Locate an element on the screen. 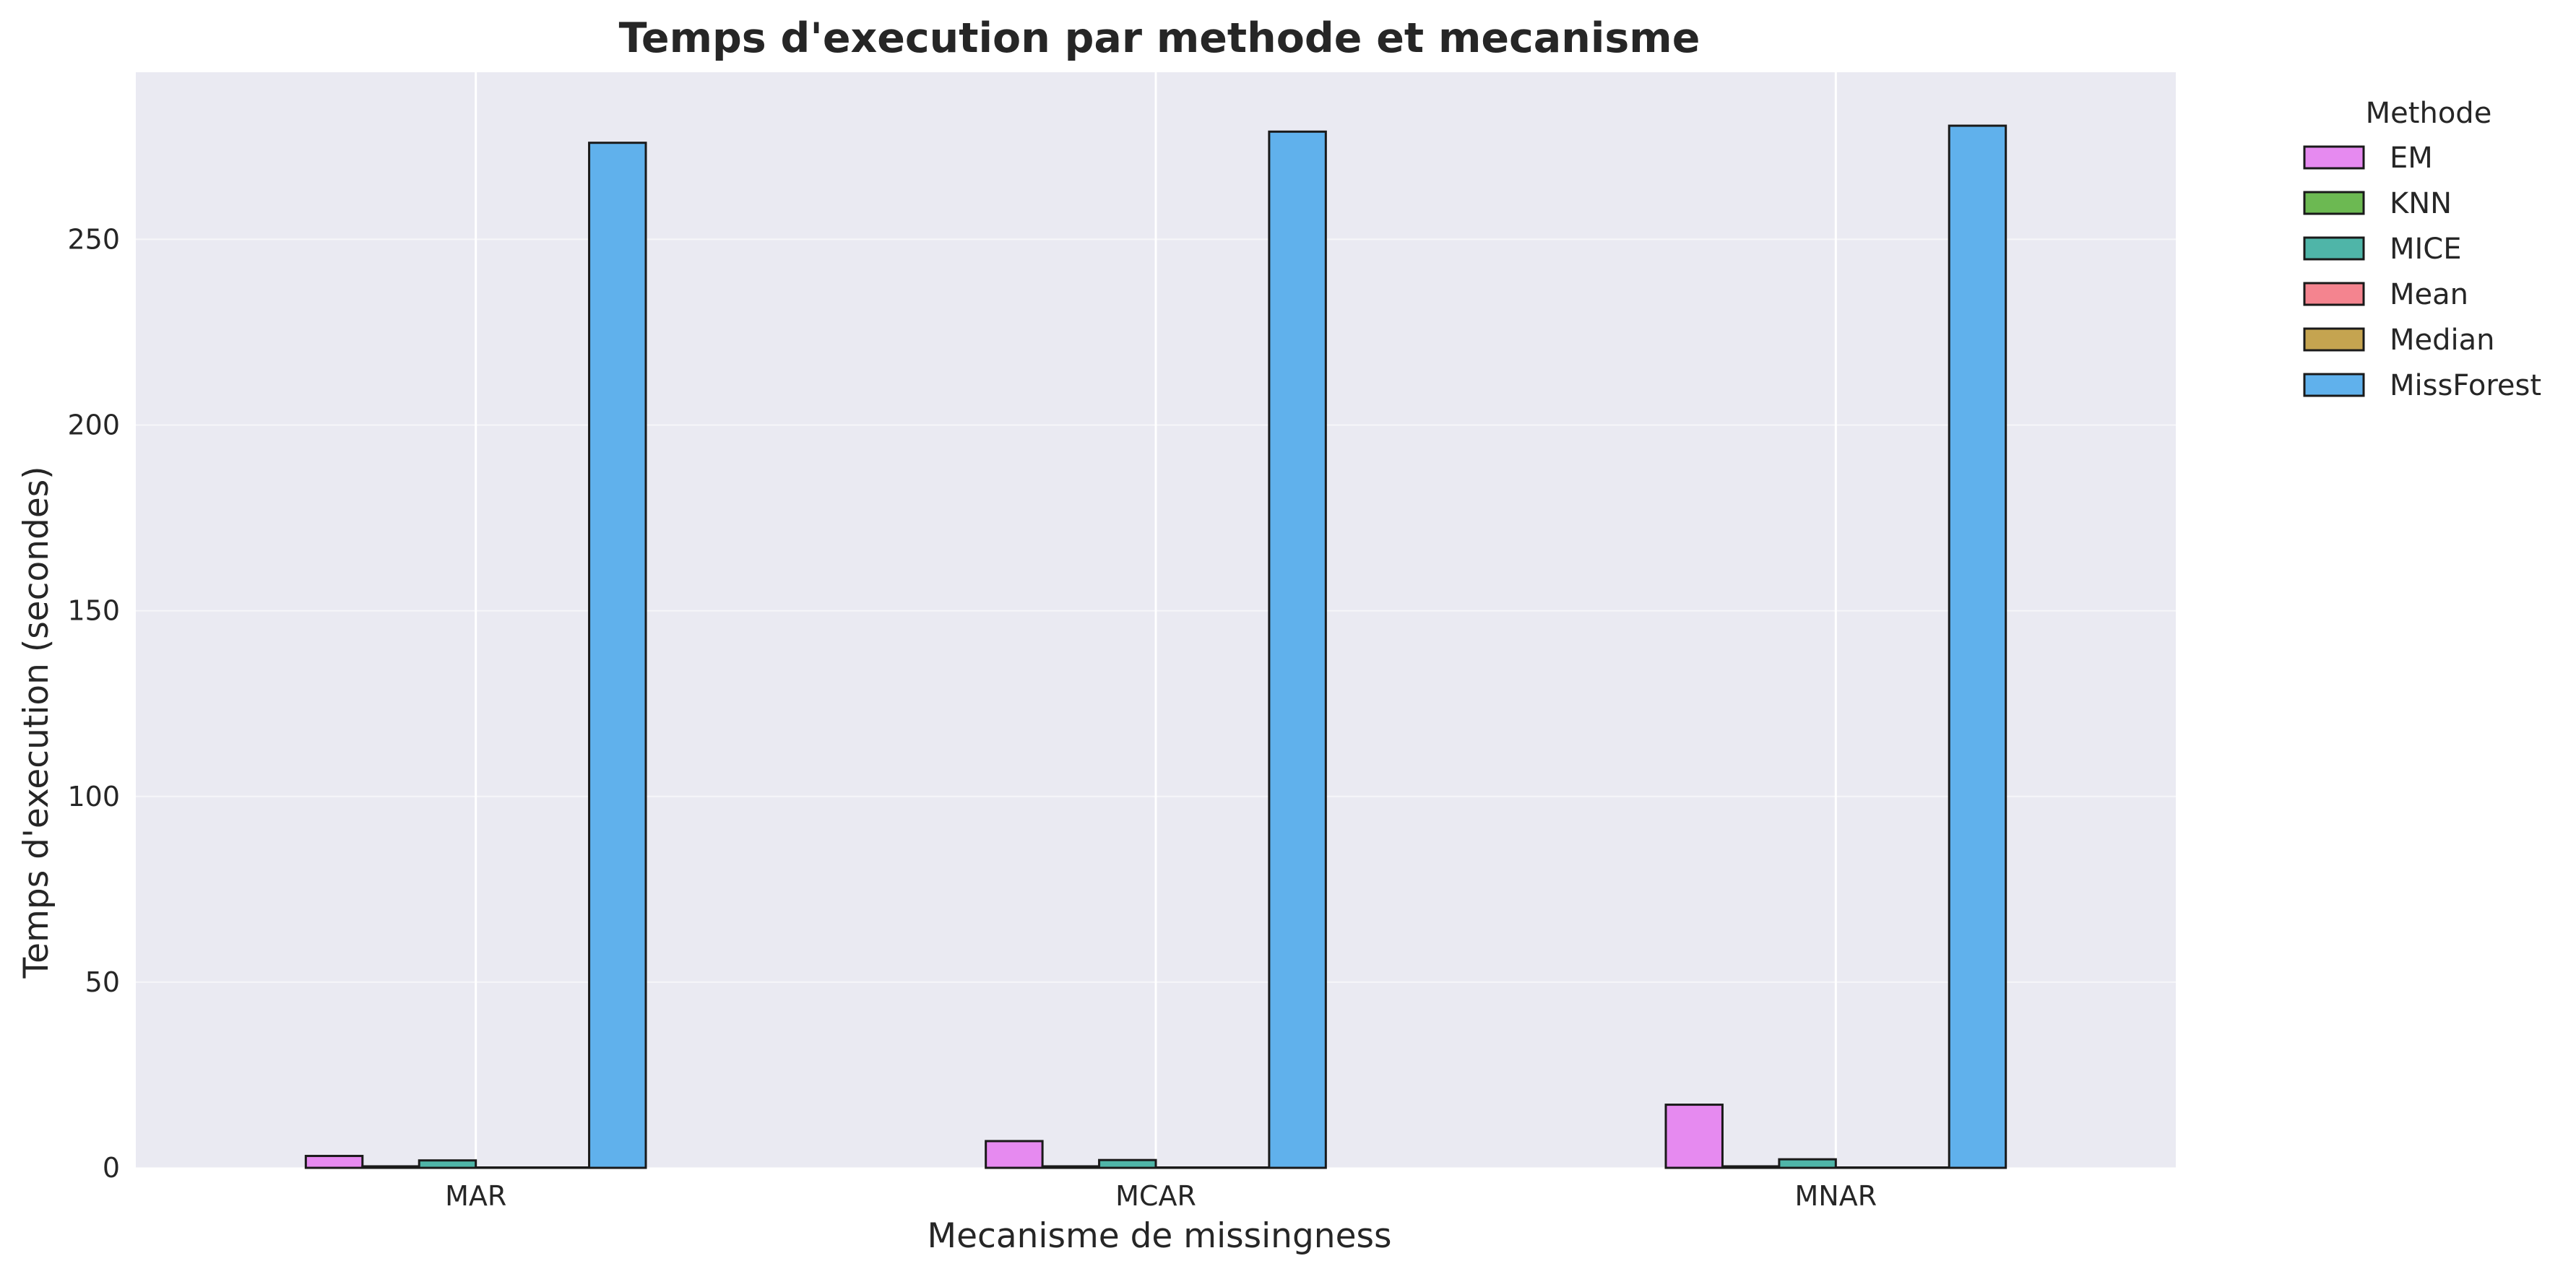  legend: Methode EM KNN MICE Mean Median MissForest is located at coordinates (2422, 249).